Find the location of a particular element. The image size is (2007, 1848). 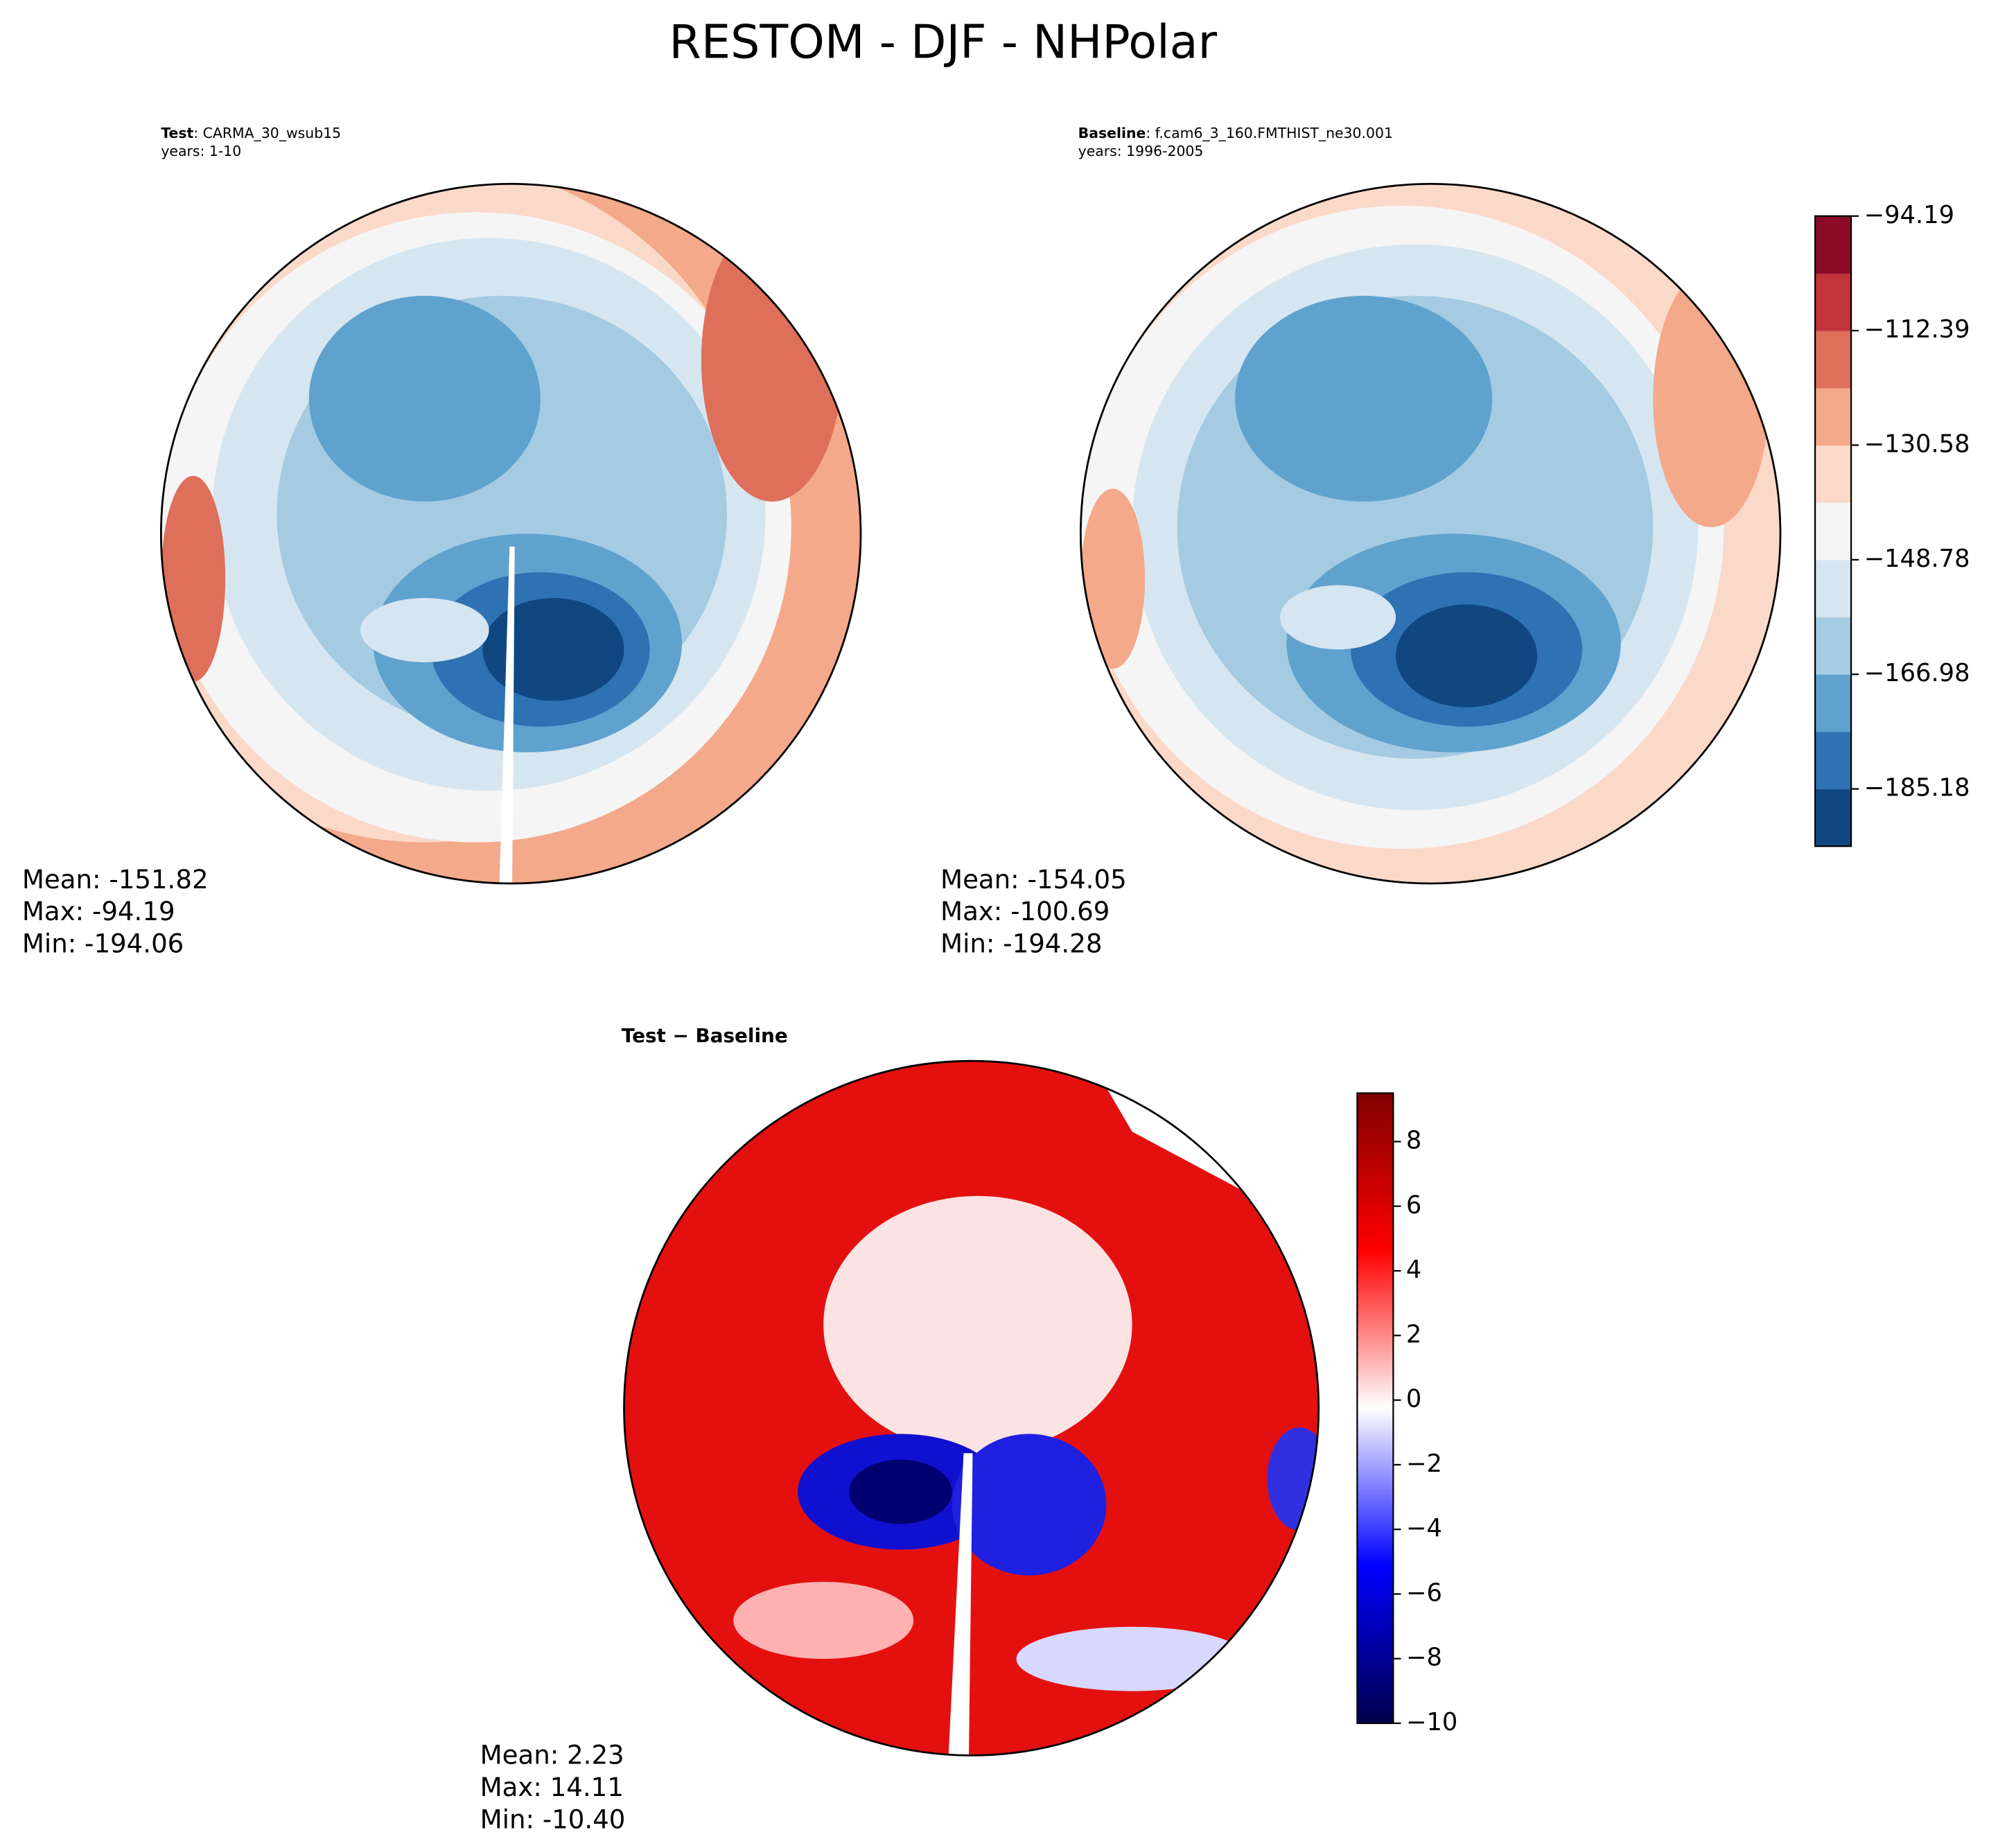

colorbar-tick-label: −112.39 is located at coordinates (1917, 329).